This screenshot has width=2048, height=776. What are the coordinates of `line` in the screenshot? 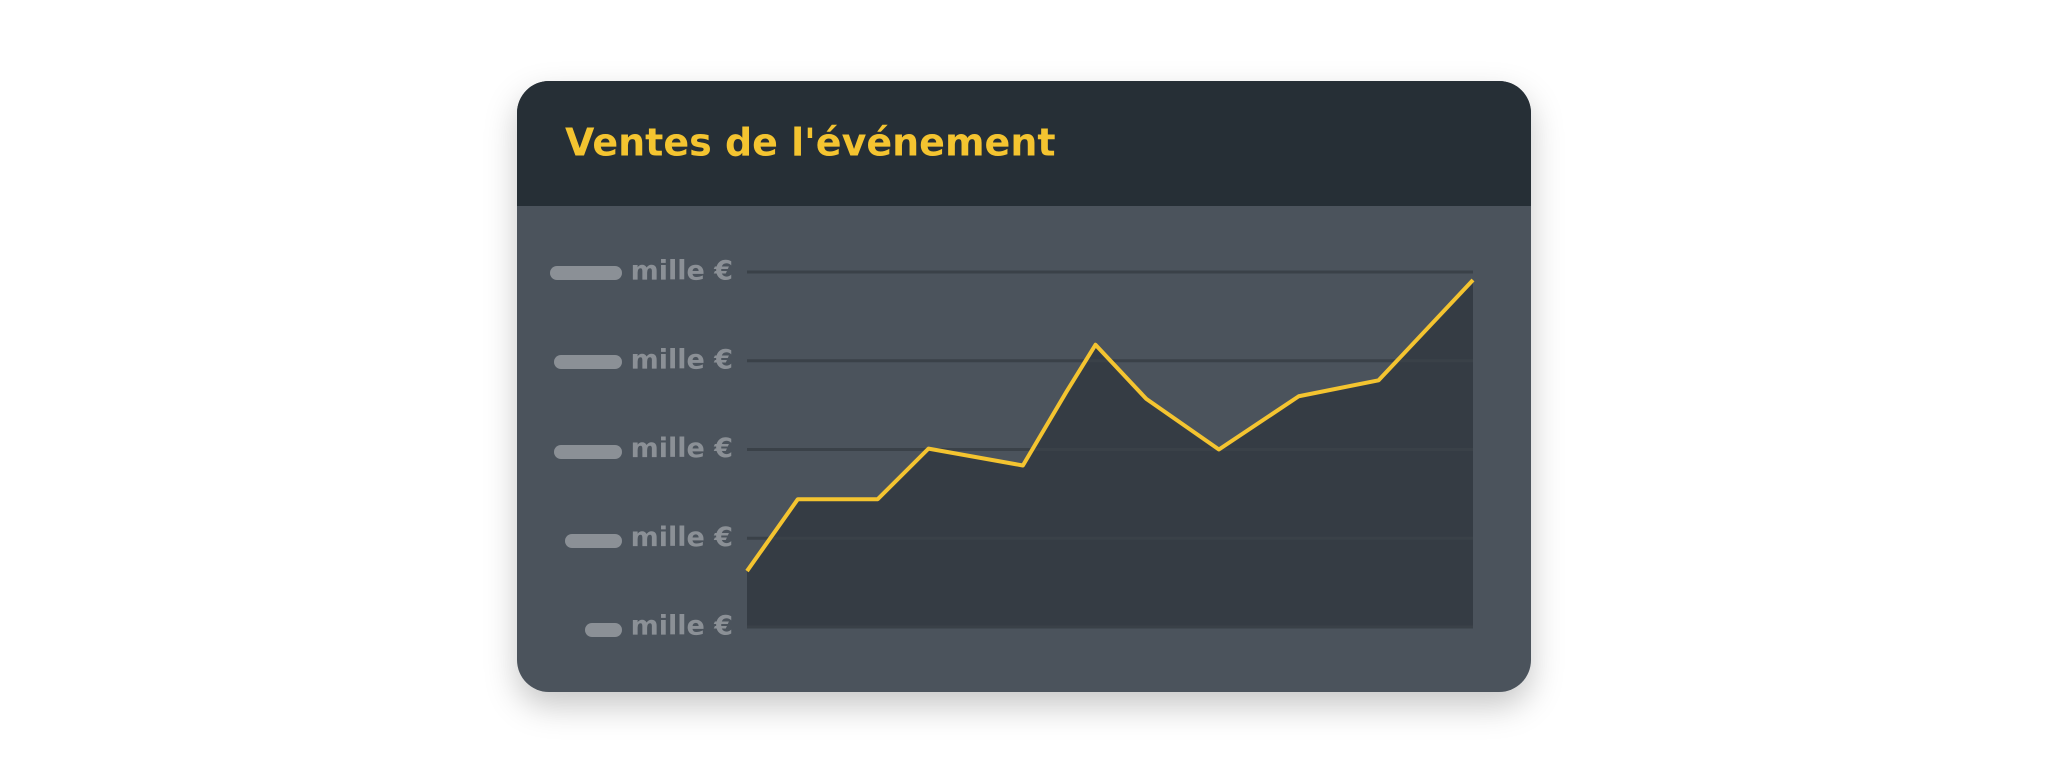 It's located at (1110, 425).